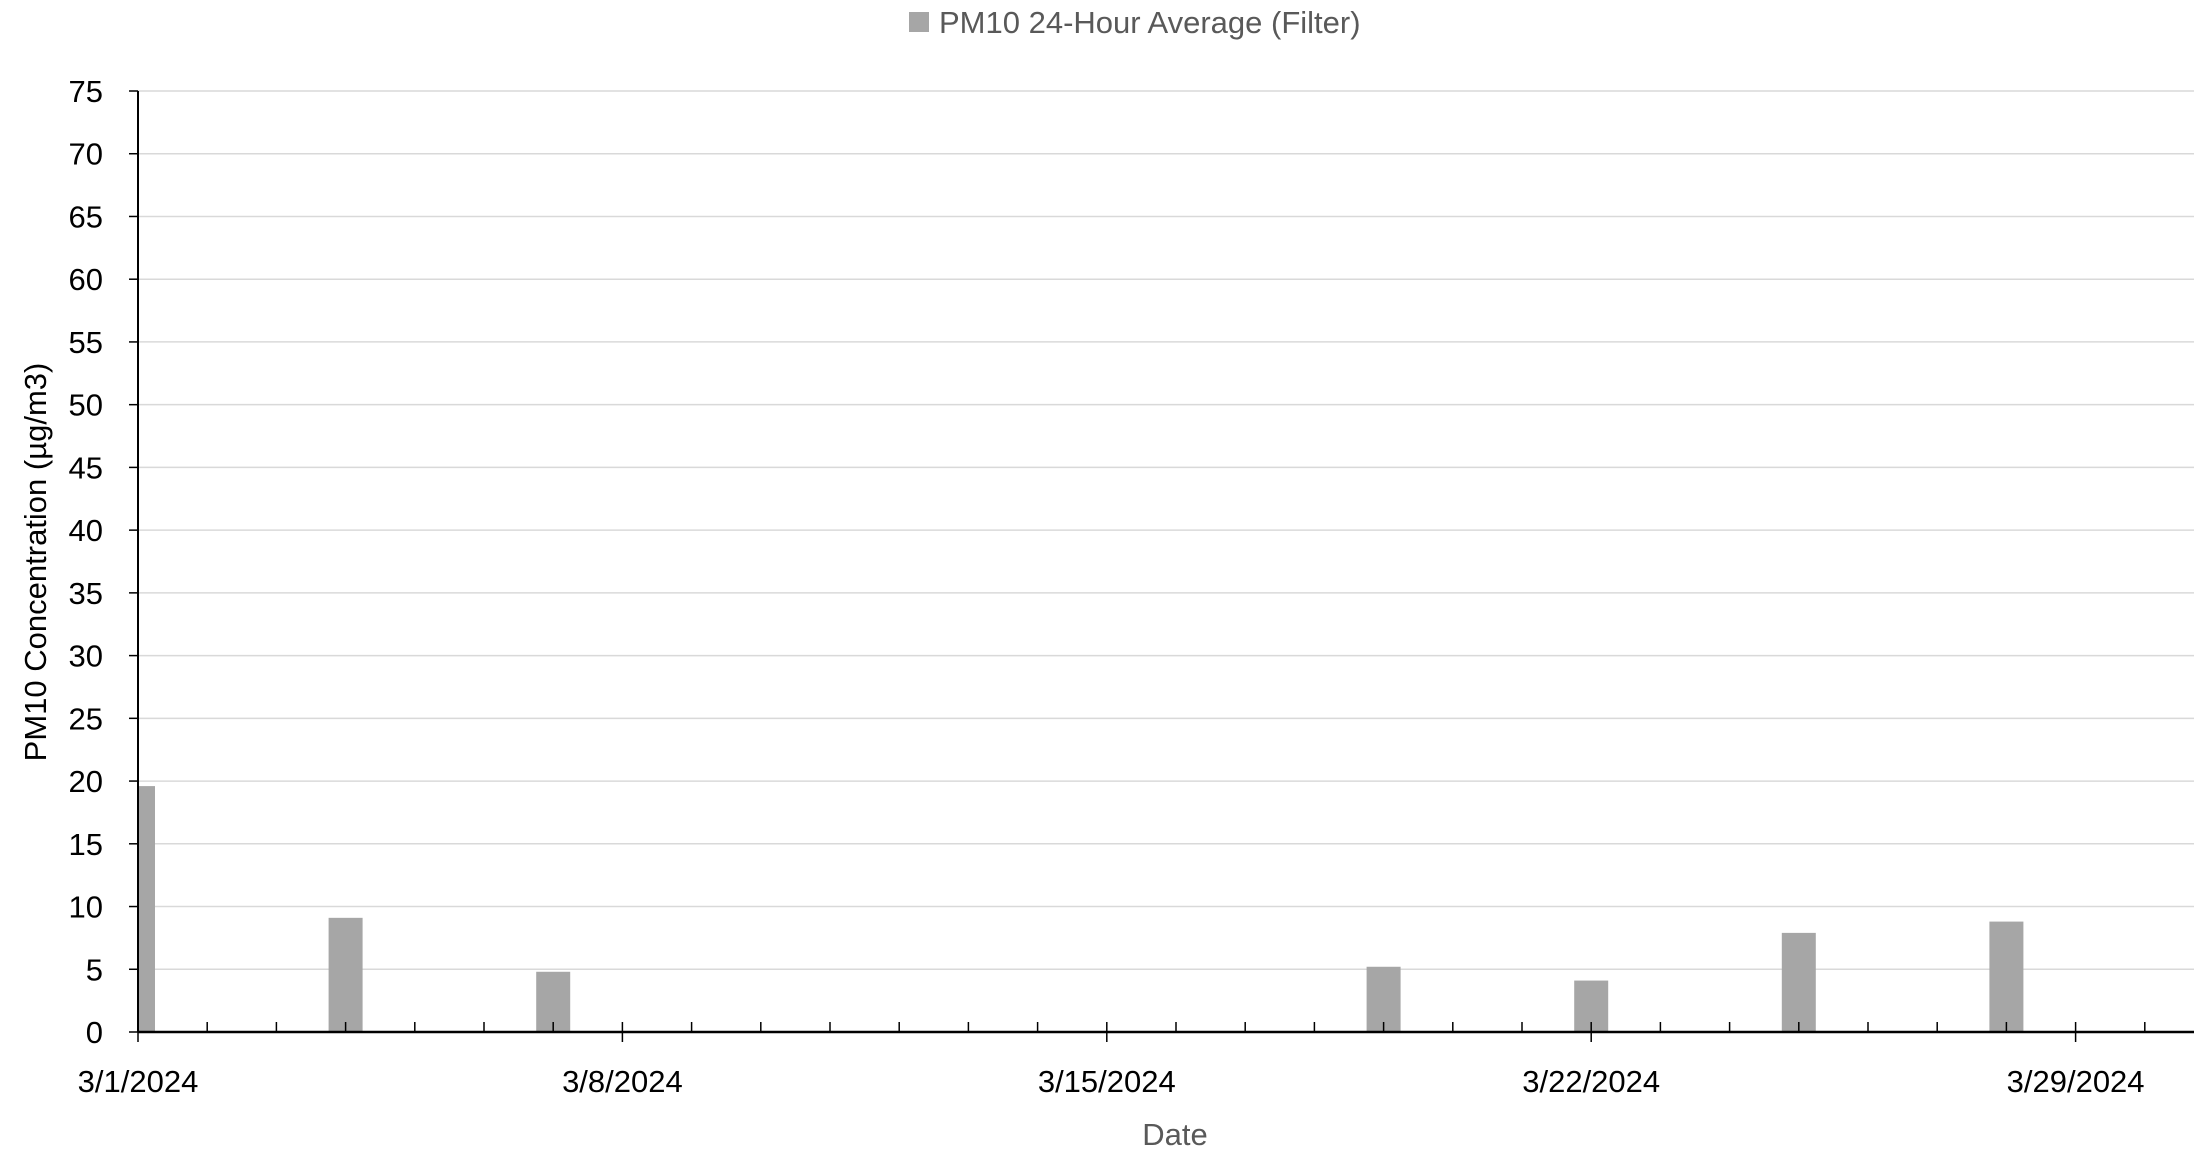 Image resolution: width=2194 pixels, height=1151 pixels. What do you see at coordinates (622, 1081) in the screenshot?
I see `x-tick-label: 3/8/2024` at bounding box center [622, 1081].